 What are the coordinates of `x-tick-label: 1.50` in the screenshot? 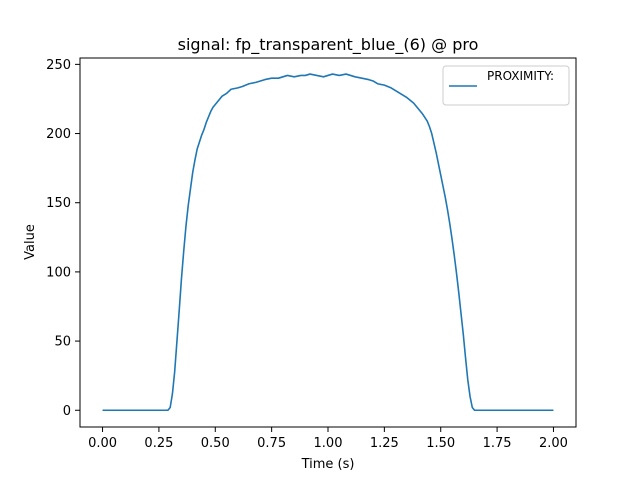 It's located at (440, 443).